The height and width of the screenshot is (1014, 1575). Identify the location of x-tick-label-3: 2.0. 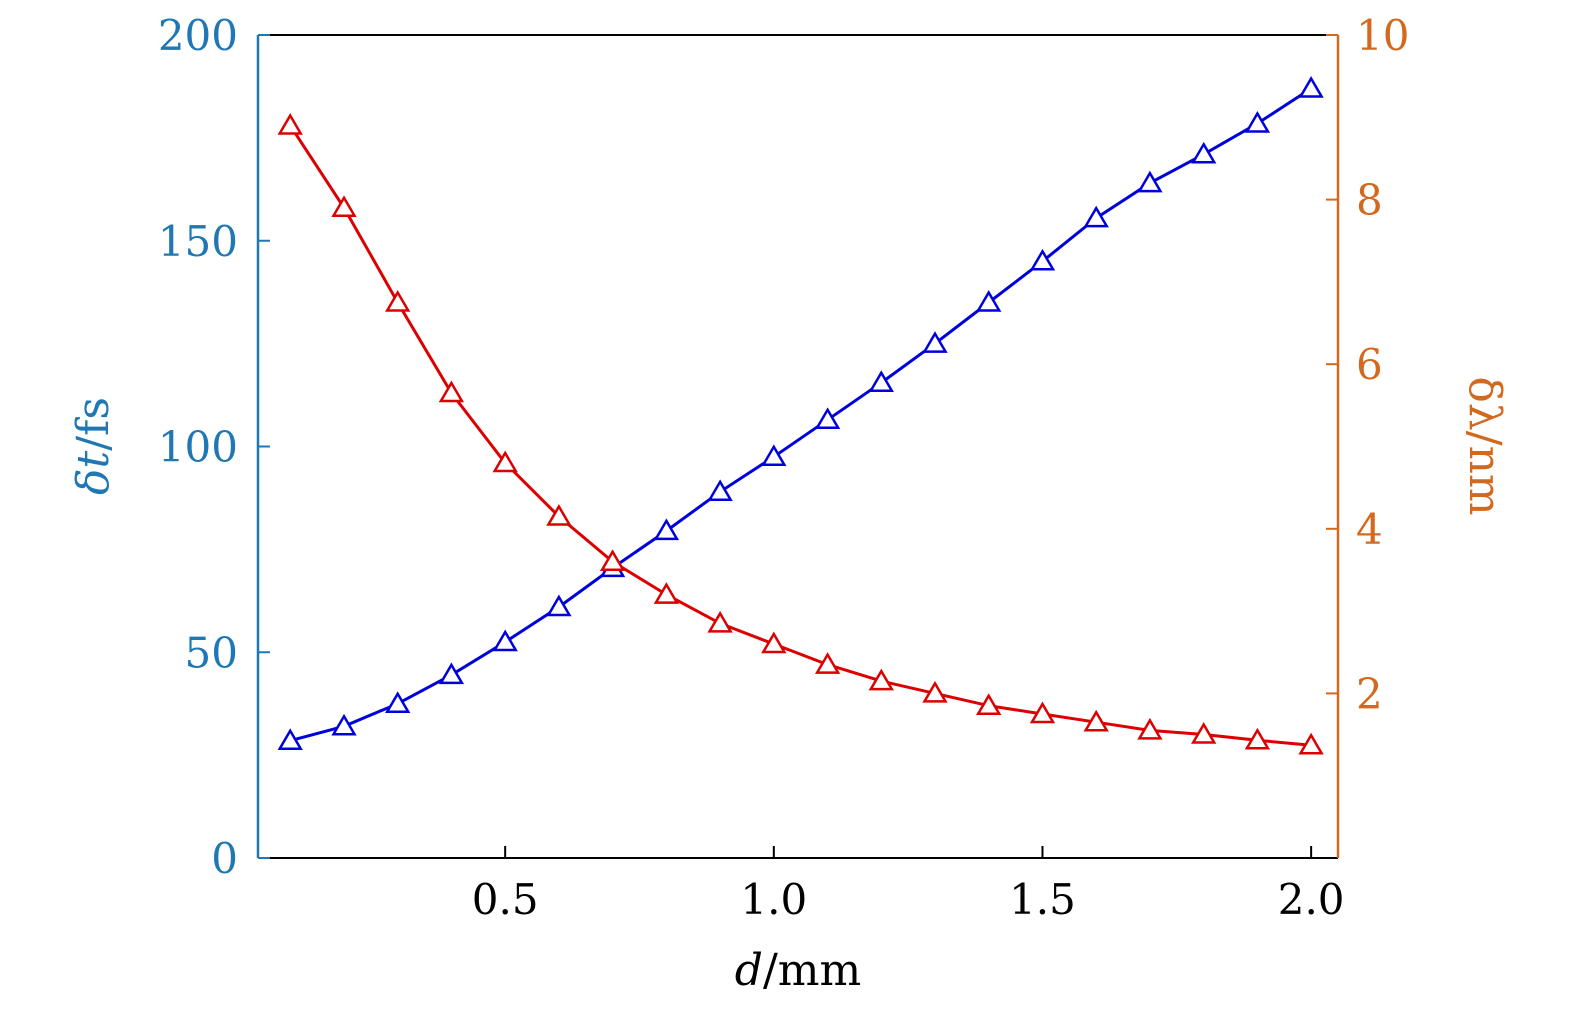
(1311, 899).